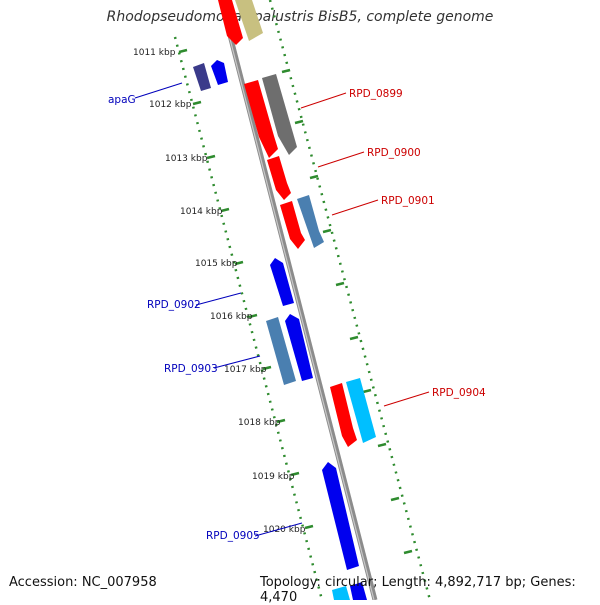  Describe the element at coordinates (394, 153) in the screenshot. I see `label-rpd0900: RPD_0900` at that location.